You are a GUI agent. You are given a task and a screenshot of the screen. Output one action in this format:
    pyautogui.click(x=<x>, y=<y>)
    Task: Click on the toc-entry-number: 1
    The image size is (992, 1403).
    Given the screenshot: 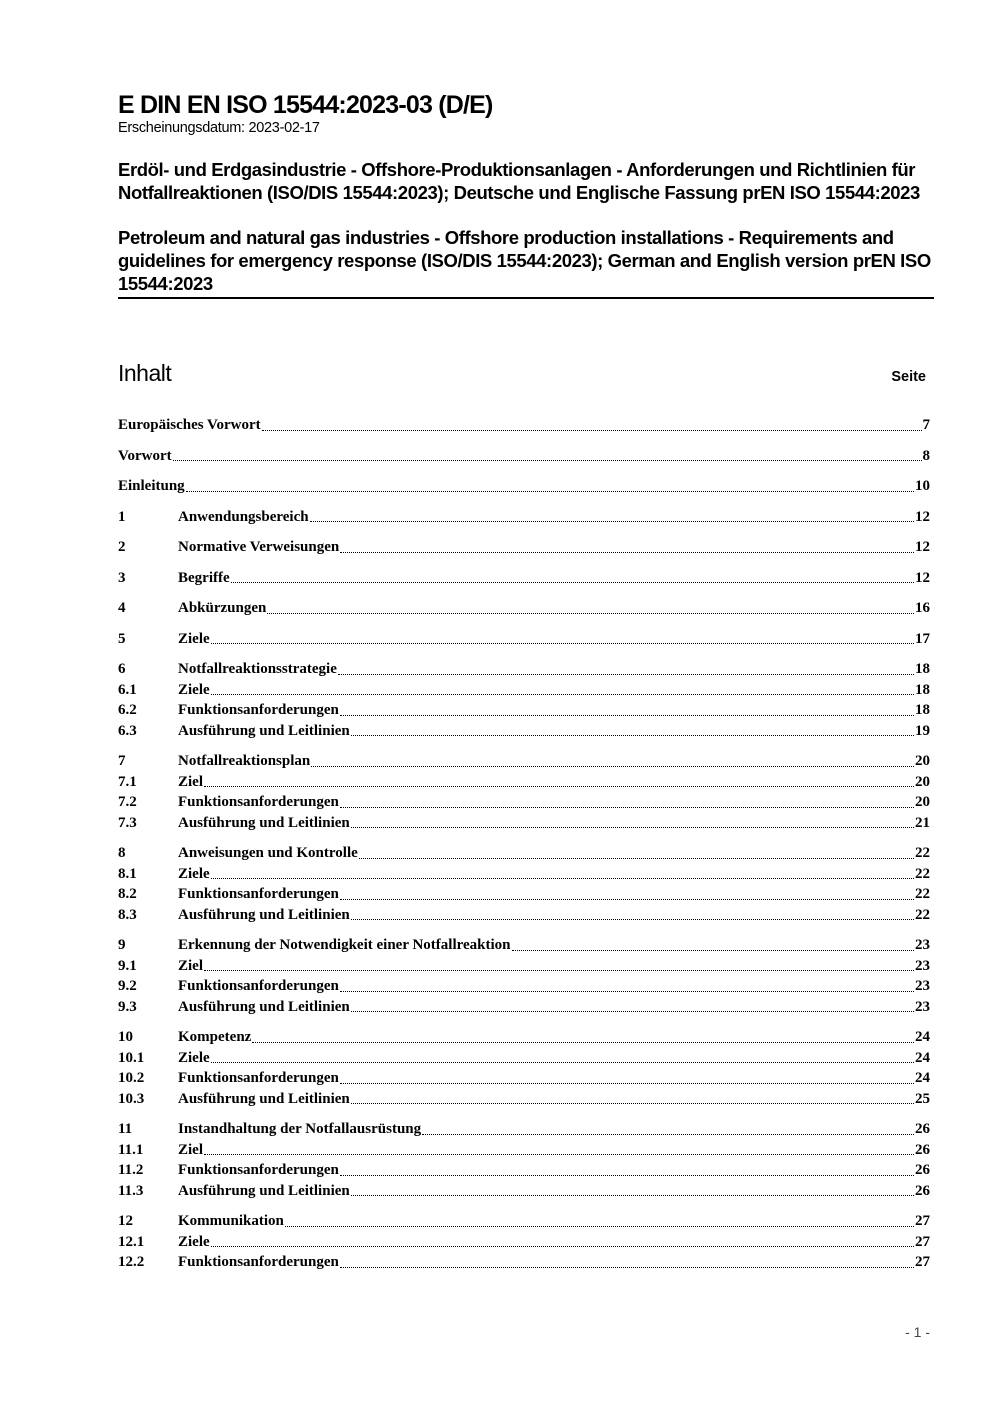 What is the action you would take?
    pyautogui.click(x=122, y=516)
    